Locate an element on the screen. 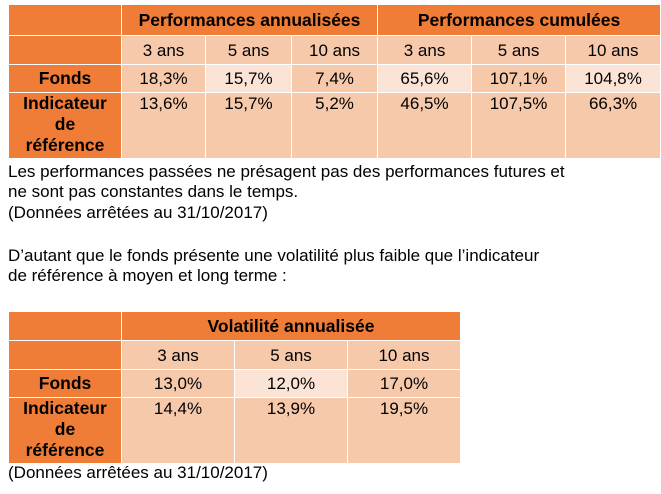 This screenshot has height=494, width=661. disclaimer-line: ne sont pas constantes dans le temps. is located at coordinates (153, 191).